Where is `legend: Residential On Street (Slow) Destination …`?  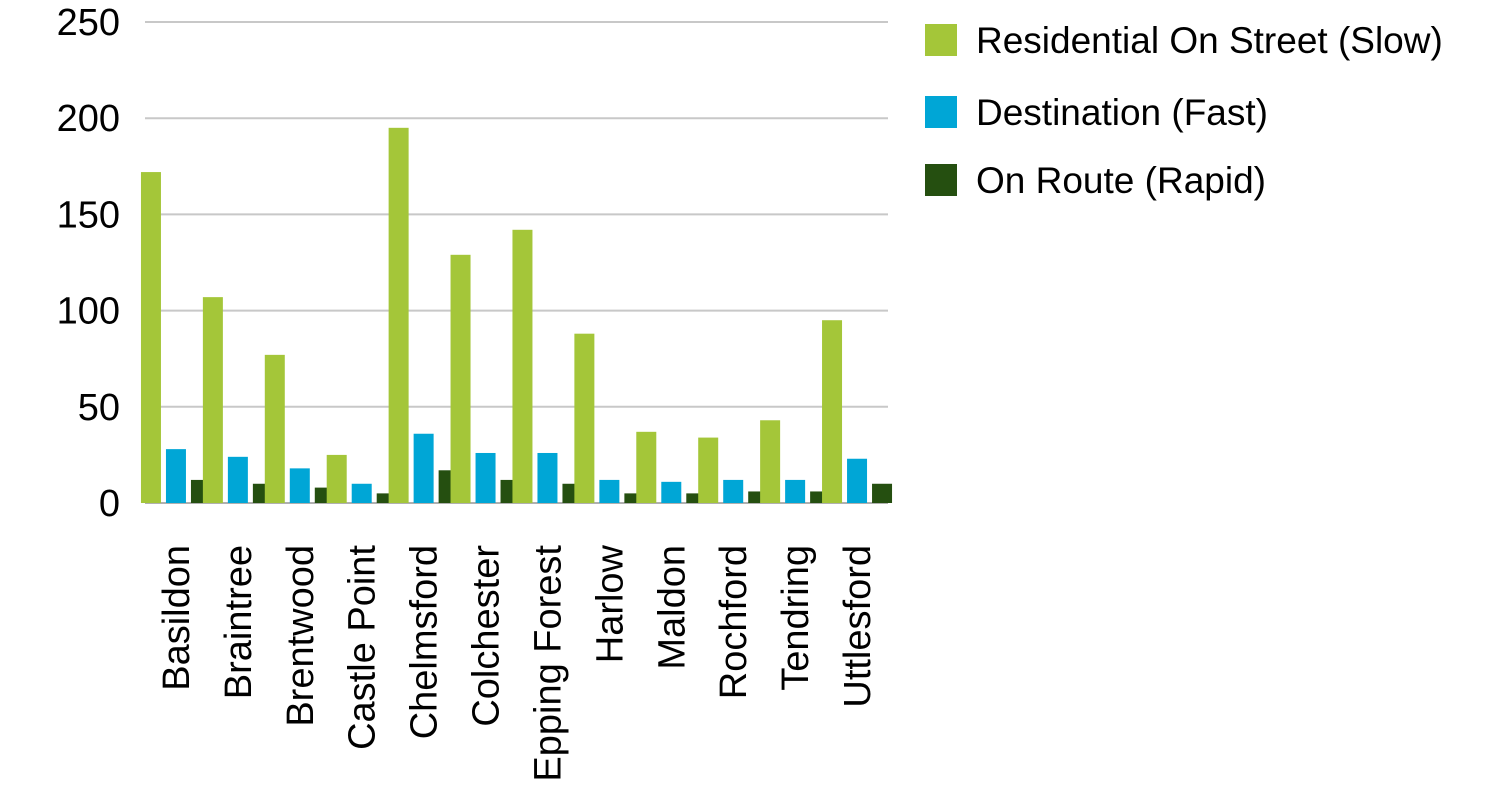
legend: Residential On Street (Slow) Destination … is located at coordinates (1184, 110).